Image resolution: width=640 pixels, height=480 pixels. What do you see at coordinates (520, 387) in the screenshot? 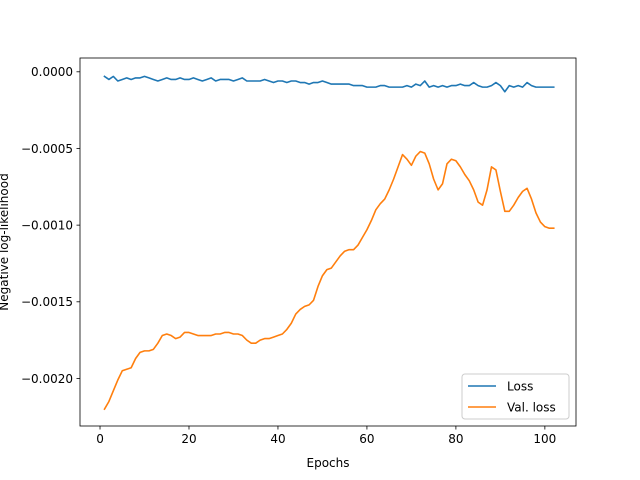
I see `legend-label-loss: Loss` at bounding box center [520, 387].